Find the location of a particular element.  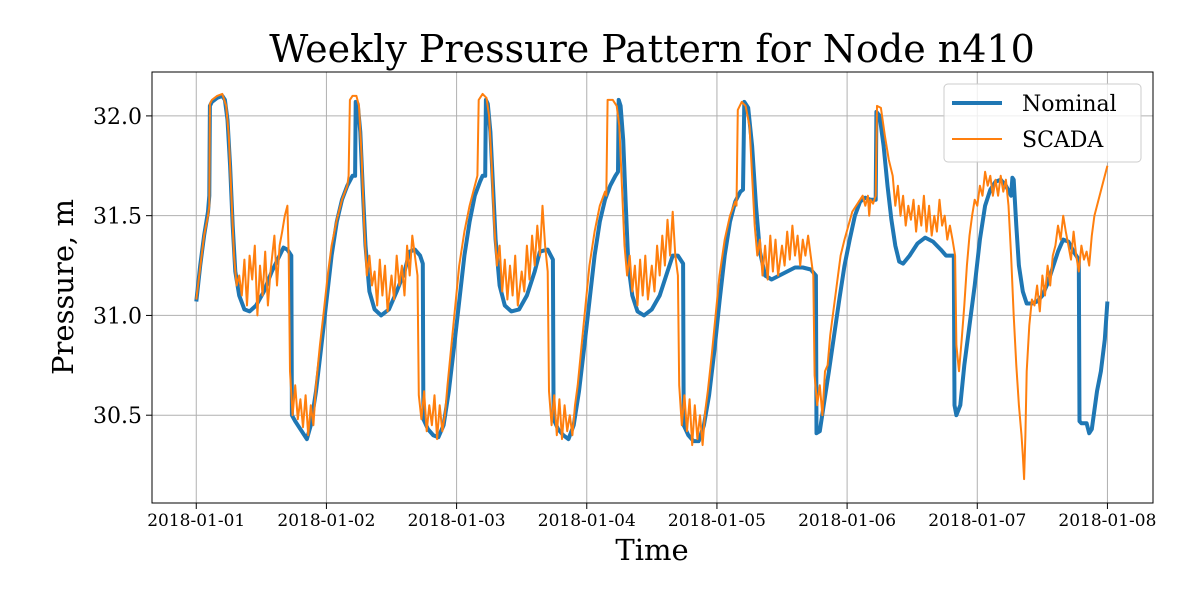

x-tick-label: 2018-01-03 is located at coordinates (457, 521).